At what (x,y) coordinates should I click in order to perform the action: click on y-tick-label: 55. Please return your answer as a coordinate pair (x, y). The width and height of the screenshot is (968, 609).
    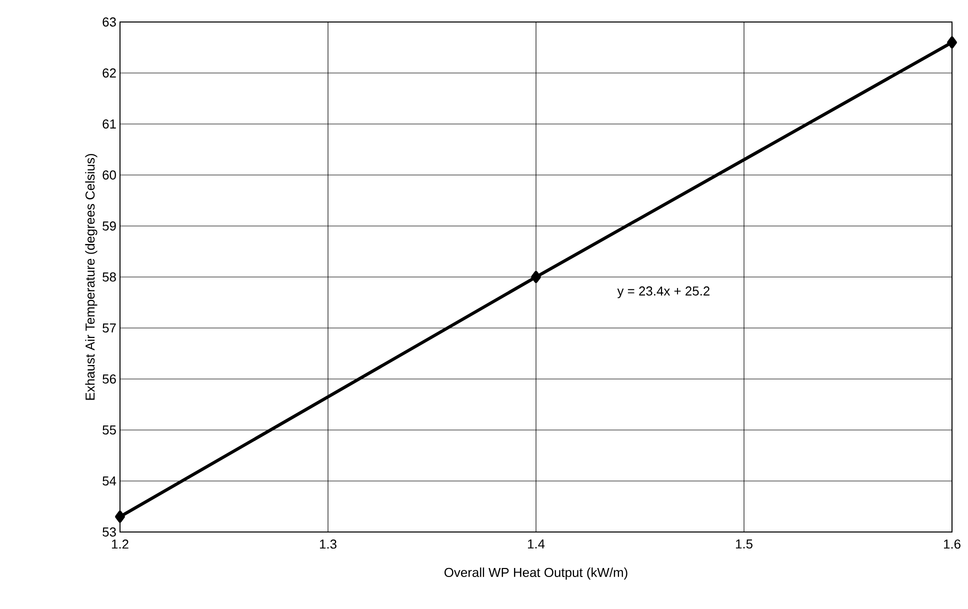
    Looking at the image, I should click on (109, 430).